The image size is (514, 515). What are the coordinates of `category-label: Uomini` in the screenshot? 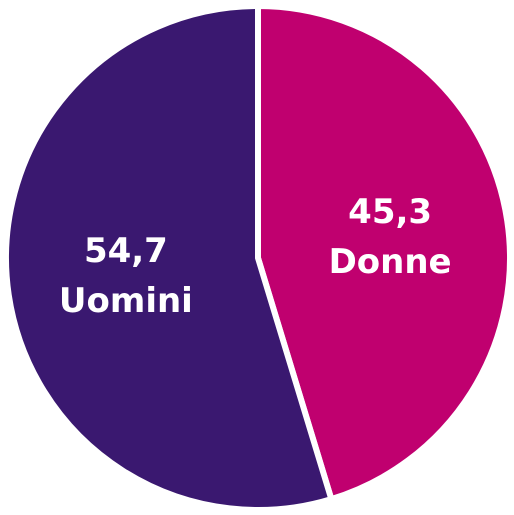 It's located at (126, 301).